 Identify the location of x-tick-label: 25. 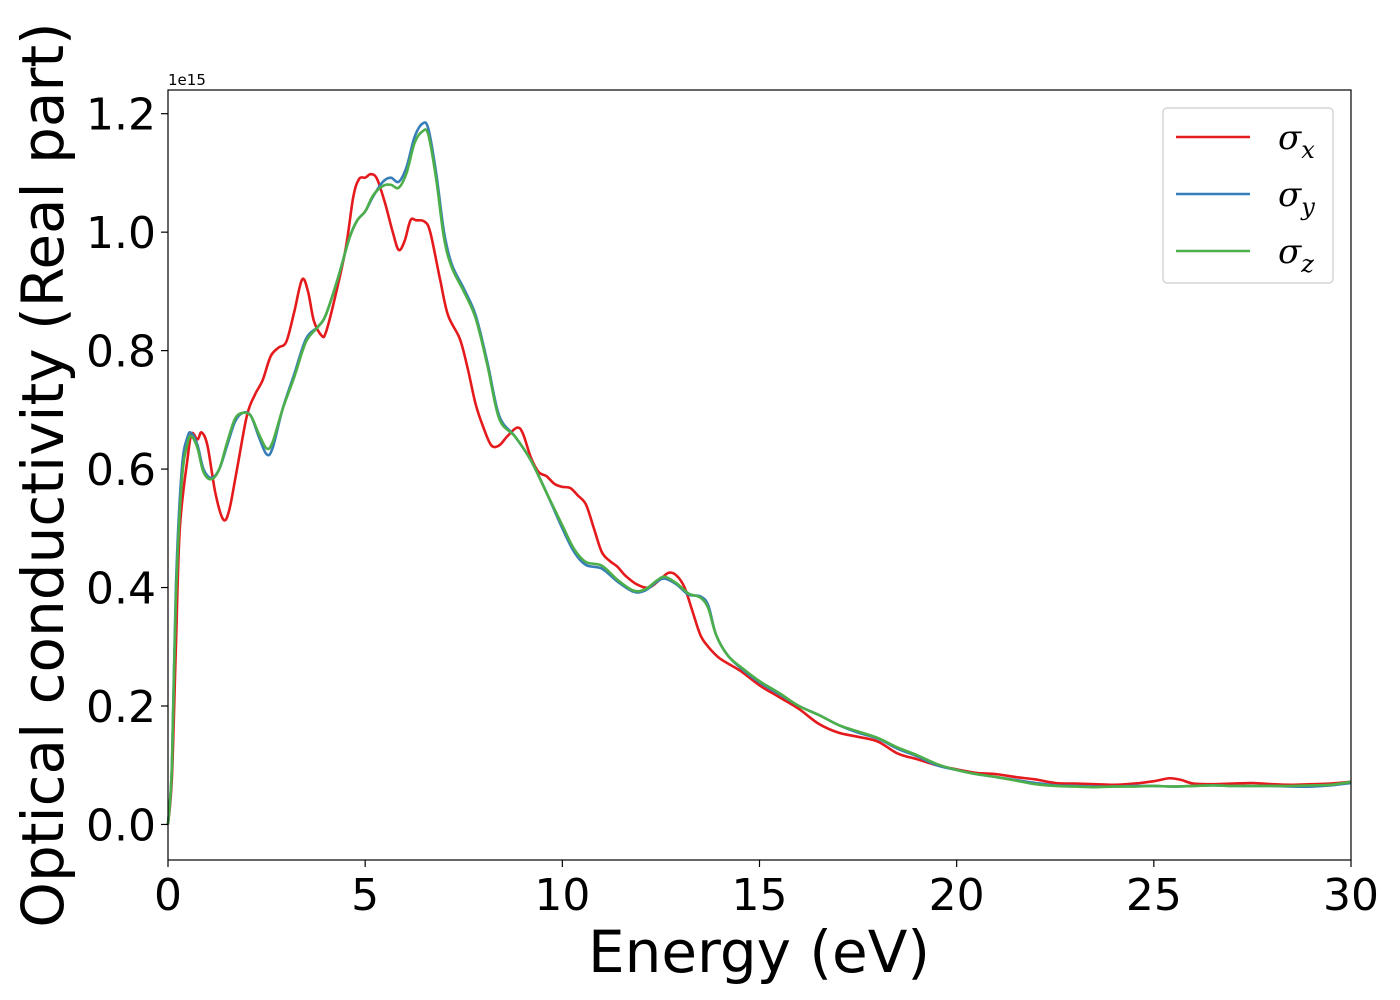
(1154, 895).